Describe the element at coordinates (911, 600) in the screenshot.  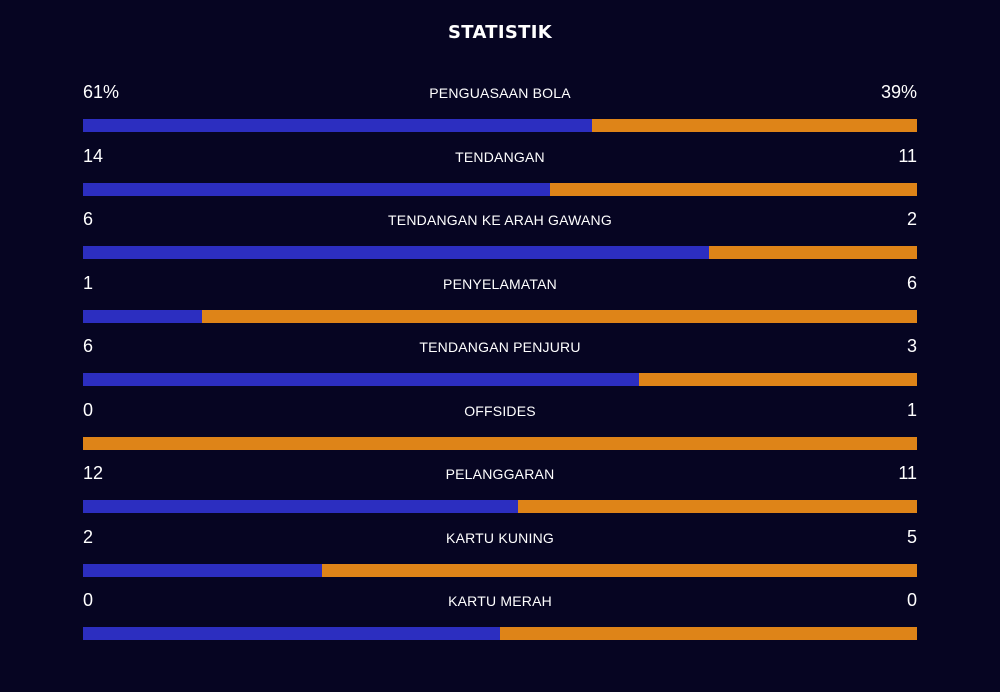
I see `away-value: 0` at that location.